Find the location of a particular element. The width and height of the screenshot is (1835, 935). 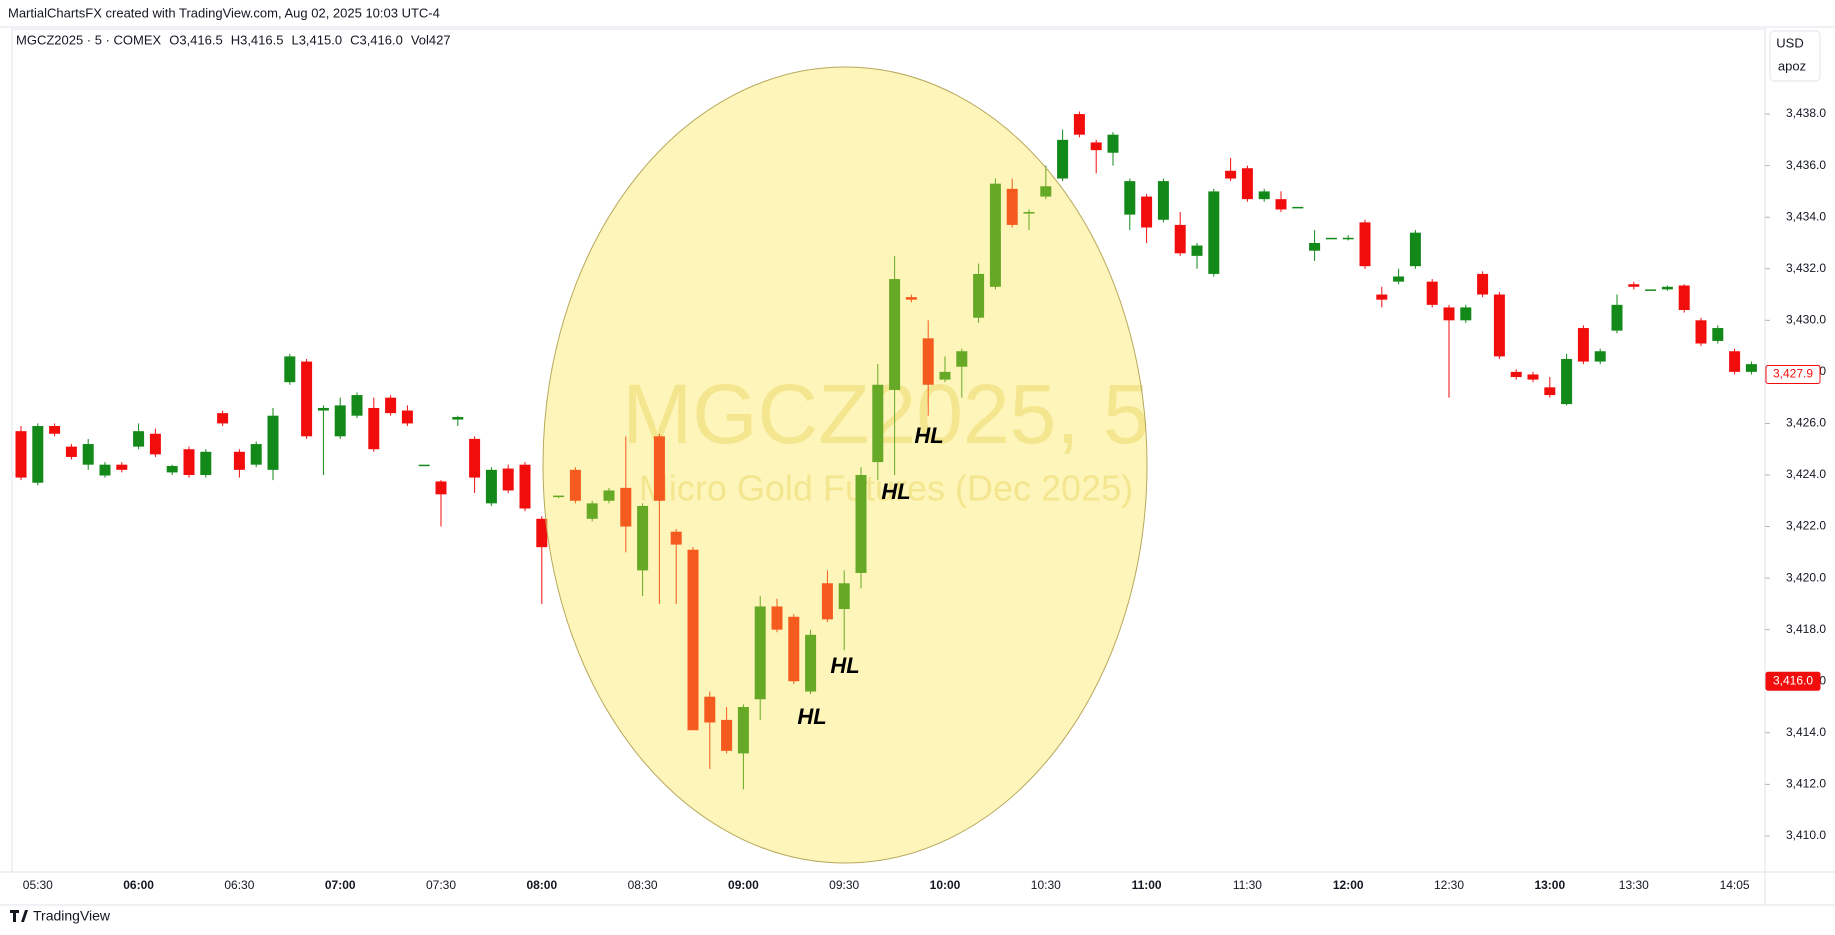

legend-item: H3,416.5 is located at coordinates (257, 39).